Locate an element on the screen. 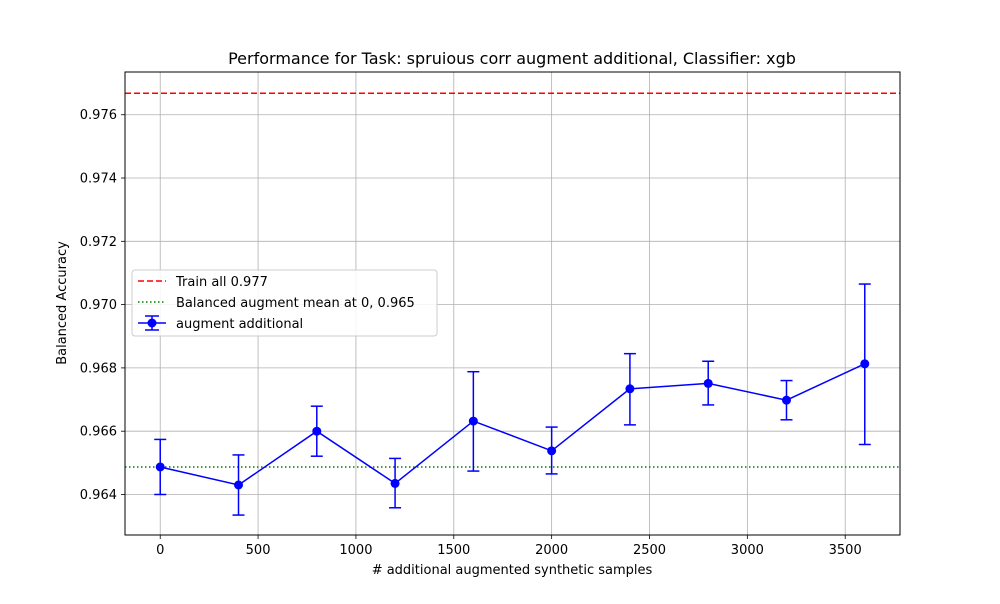  x-axis-ticks: 0 500 1000 1500 2000 2500 3000 3500 is located at coordinates (509, 546).